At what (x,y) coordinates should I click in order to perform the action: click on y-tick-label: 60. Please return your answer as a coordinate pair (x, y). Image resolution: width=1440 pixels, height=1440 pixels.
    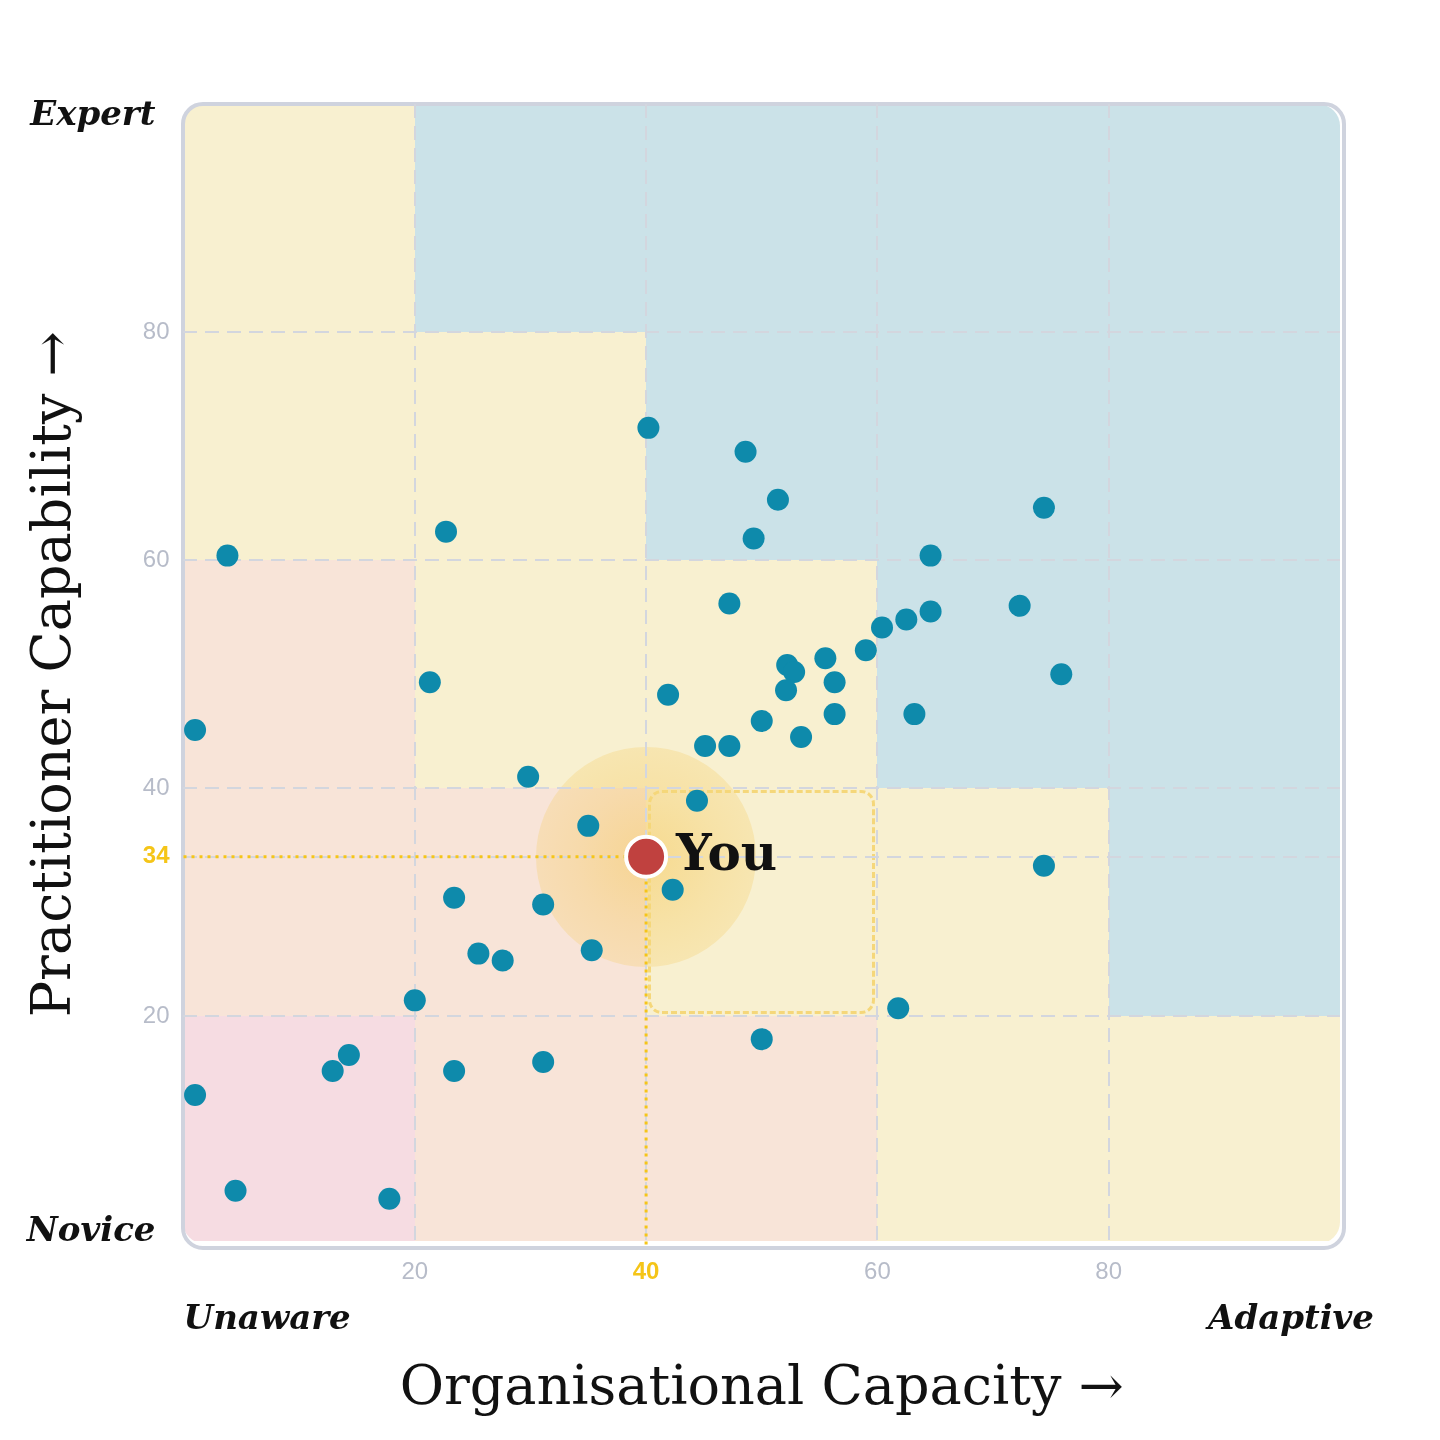
    Looking at the image, I should click on (156, 558).